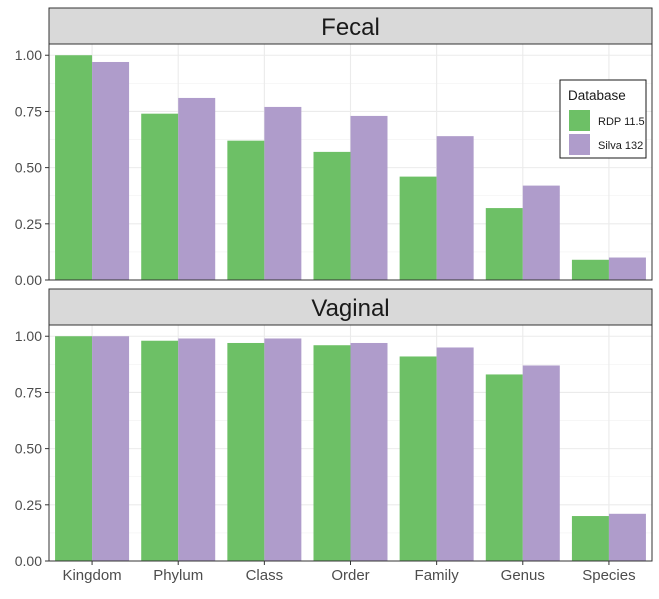 Image resolution: width=659 pixels, height=599 pixels. Describe the element at coordinates (627, 268) in the screenshot. I see `bar-fecal-species-silva` at that location.